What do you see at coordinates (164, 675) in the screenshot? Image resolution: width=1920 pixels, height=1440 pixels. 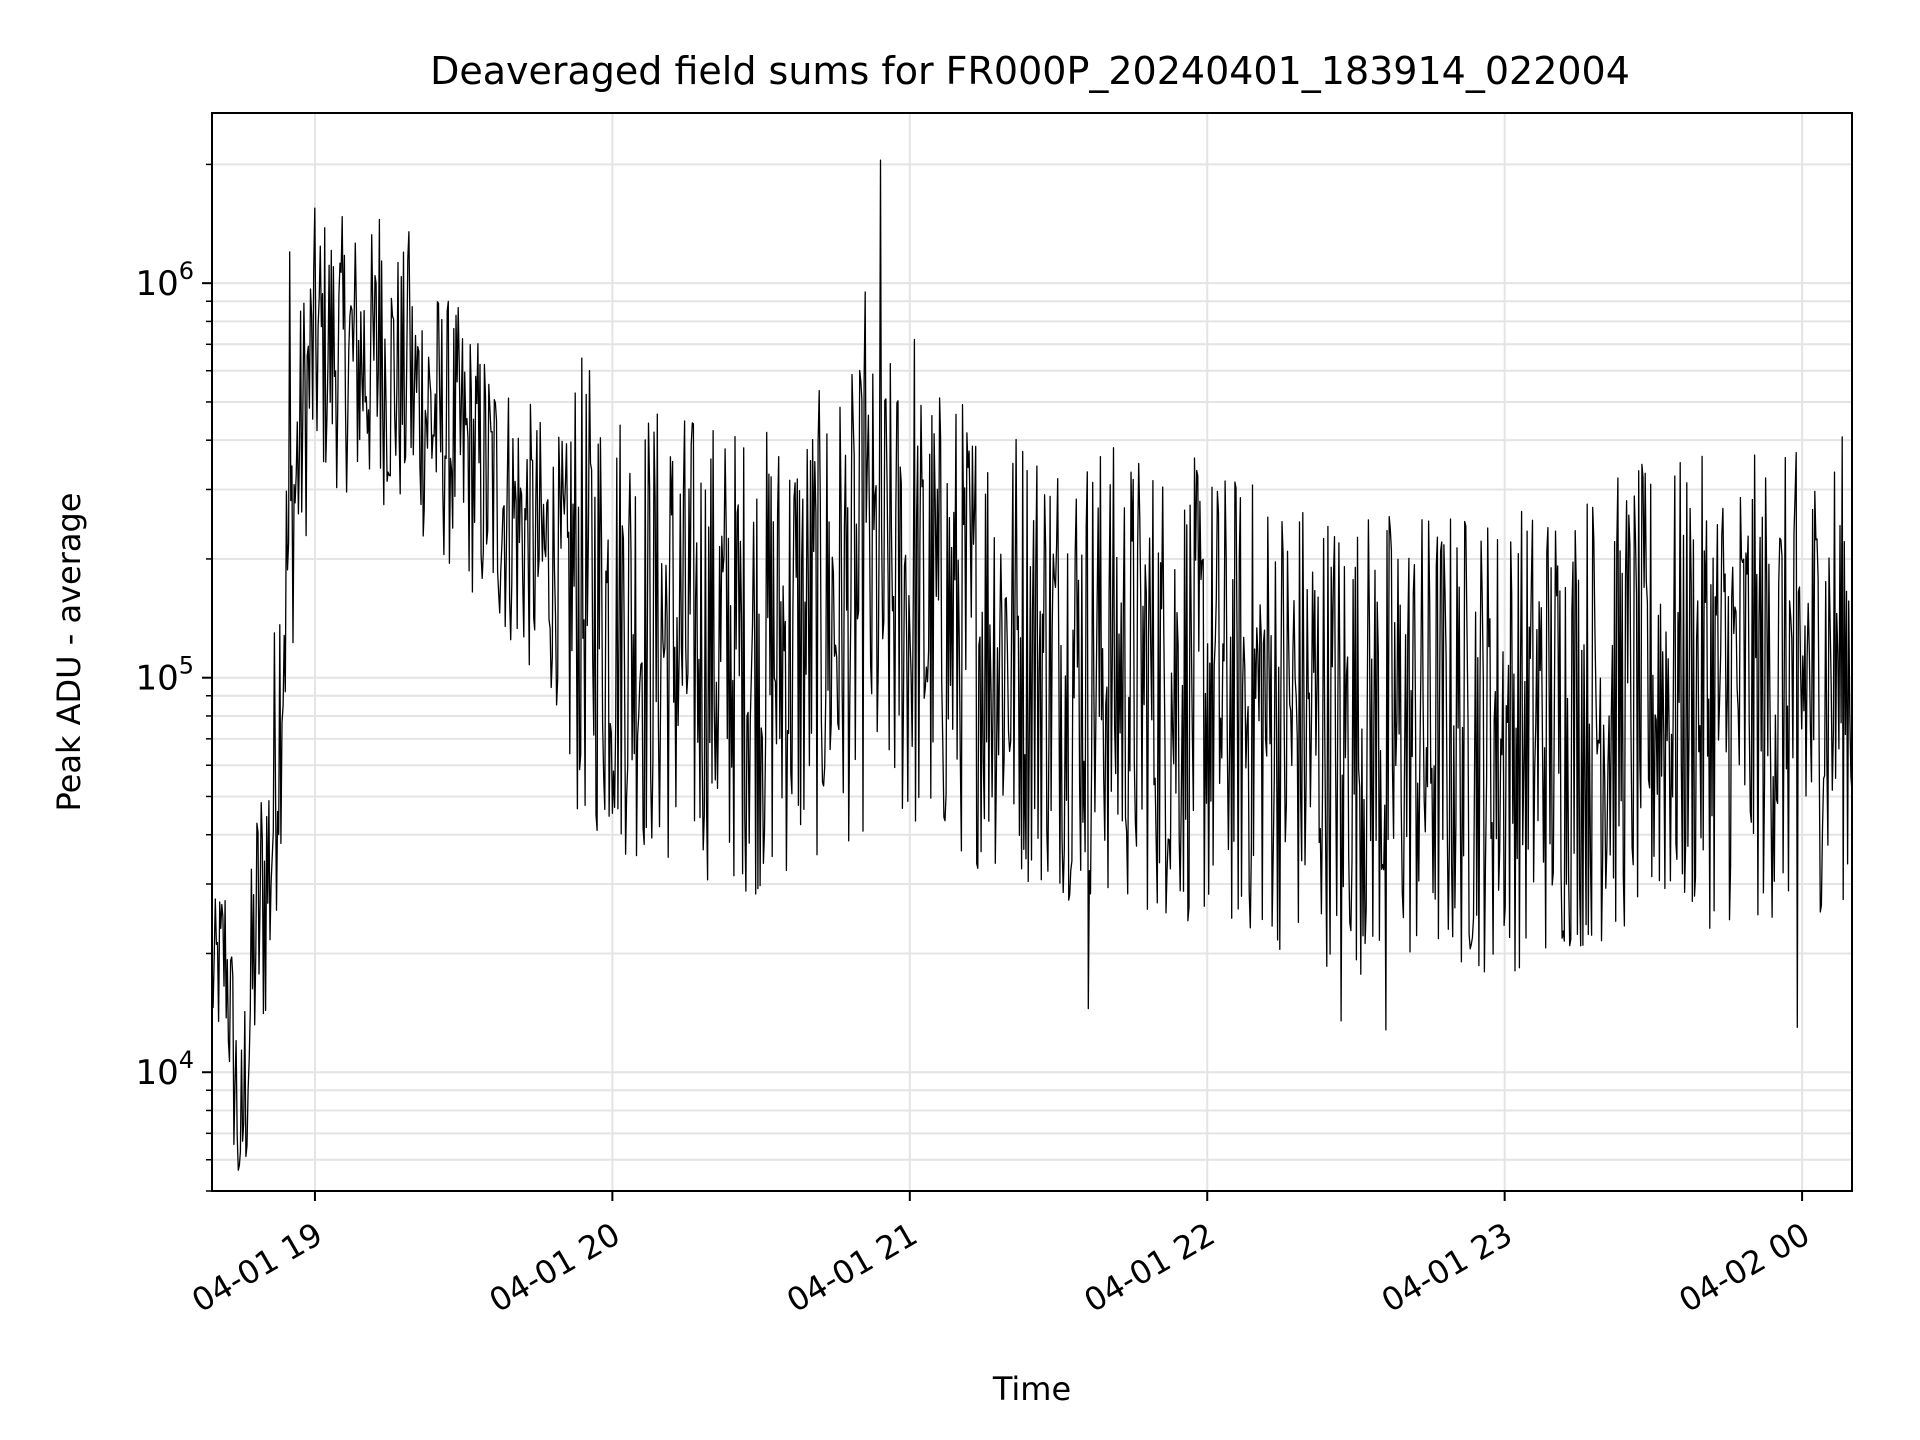 I see `y-tick-label: 10⁵` at bounding box center [164, 675].